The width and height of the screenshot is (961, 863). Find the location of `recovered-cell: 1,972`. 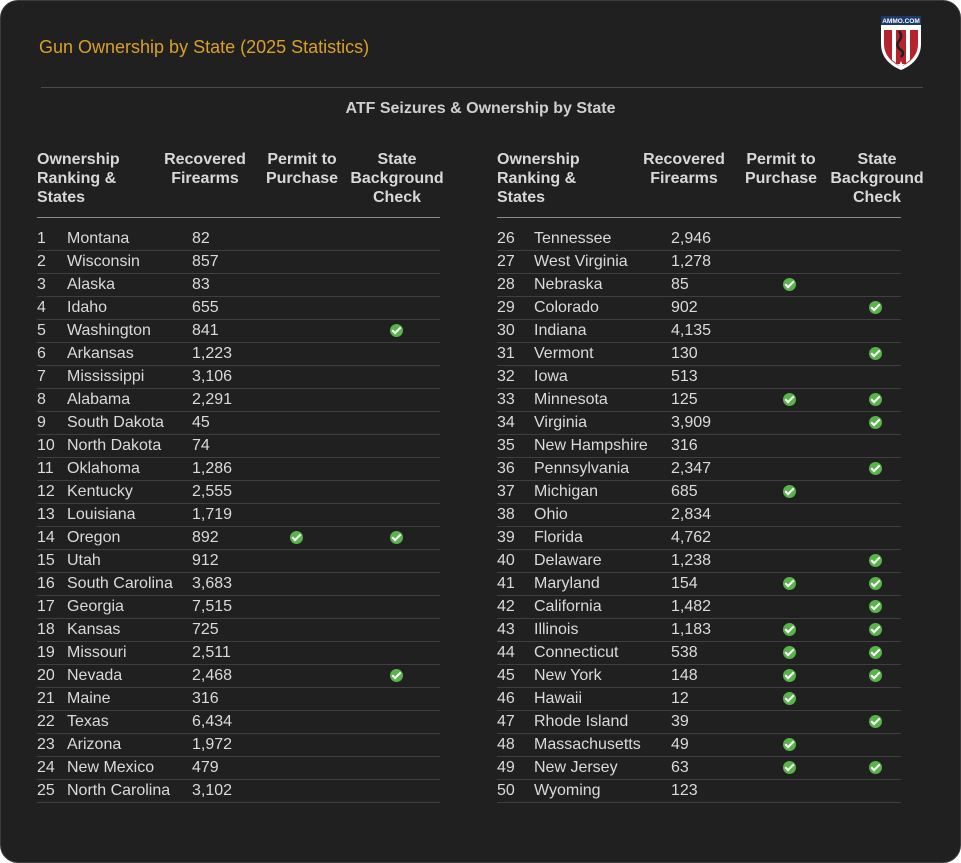

recovered-cell: 1,972 is located at coordinates (212, 744).